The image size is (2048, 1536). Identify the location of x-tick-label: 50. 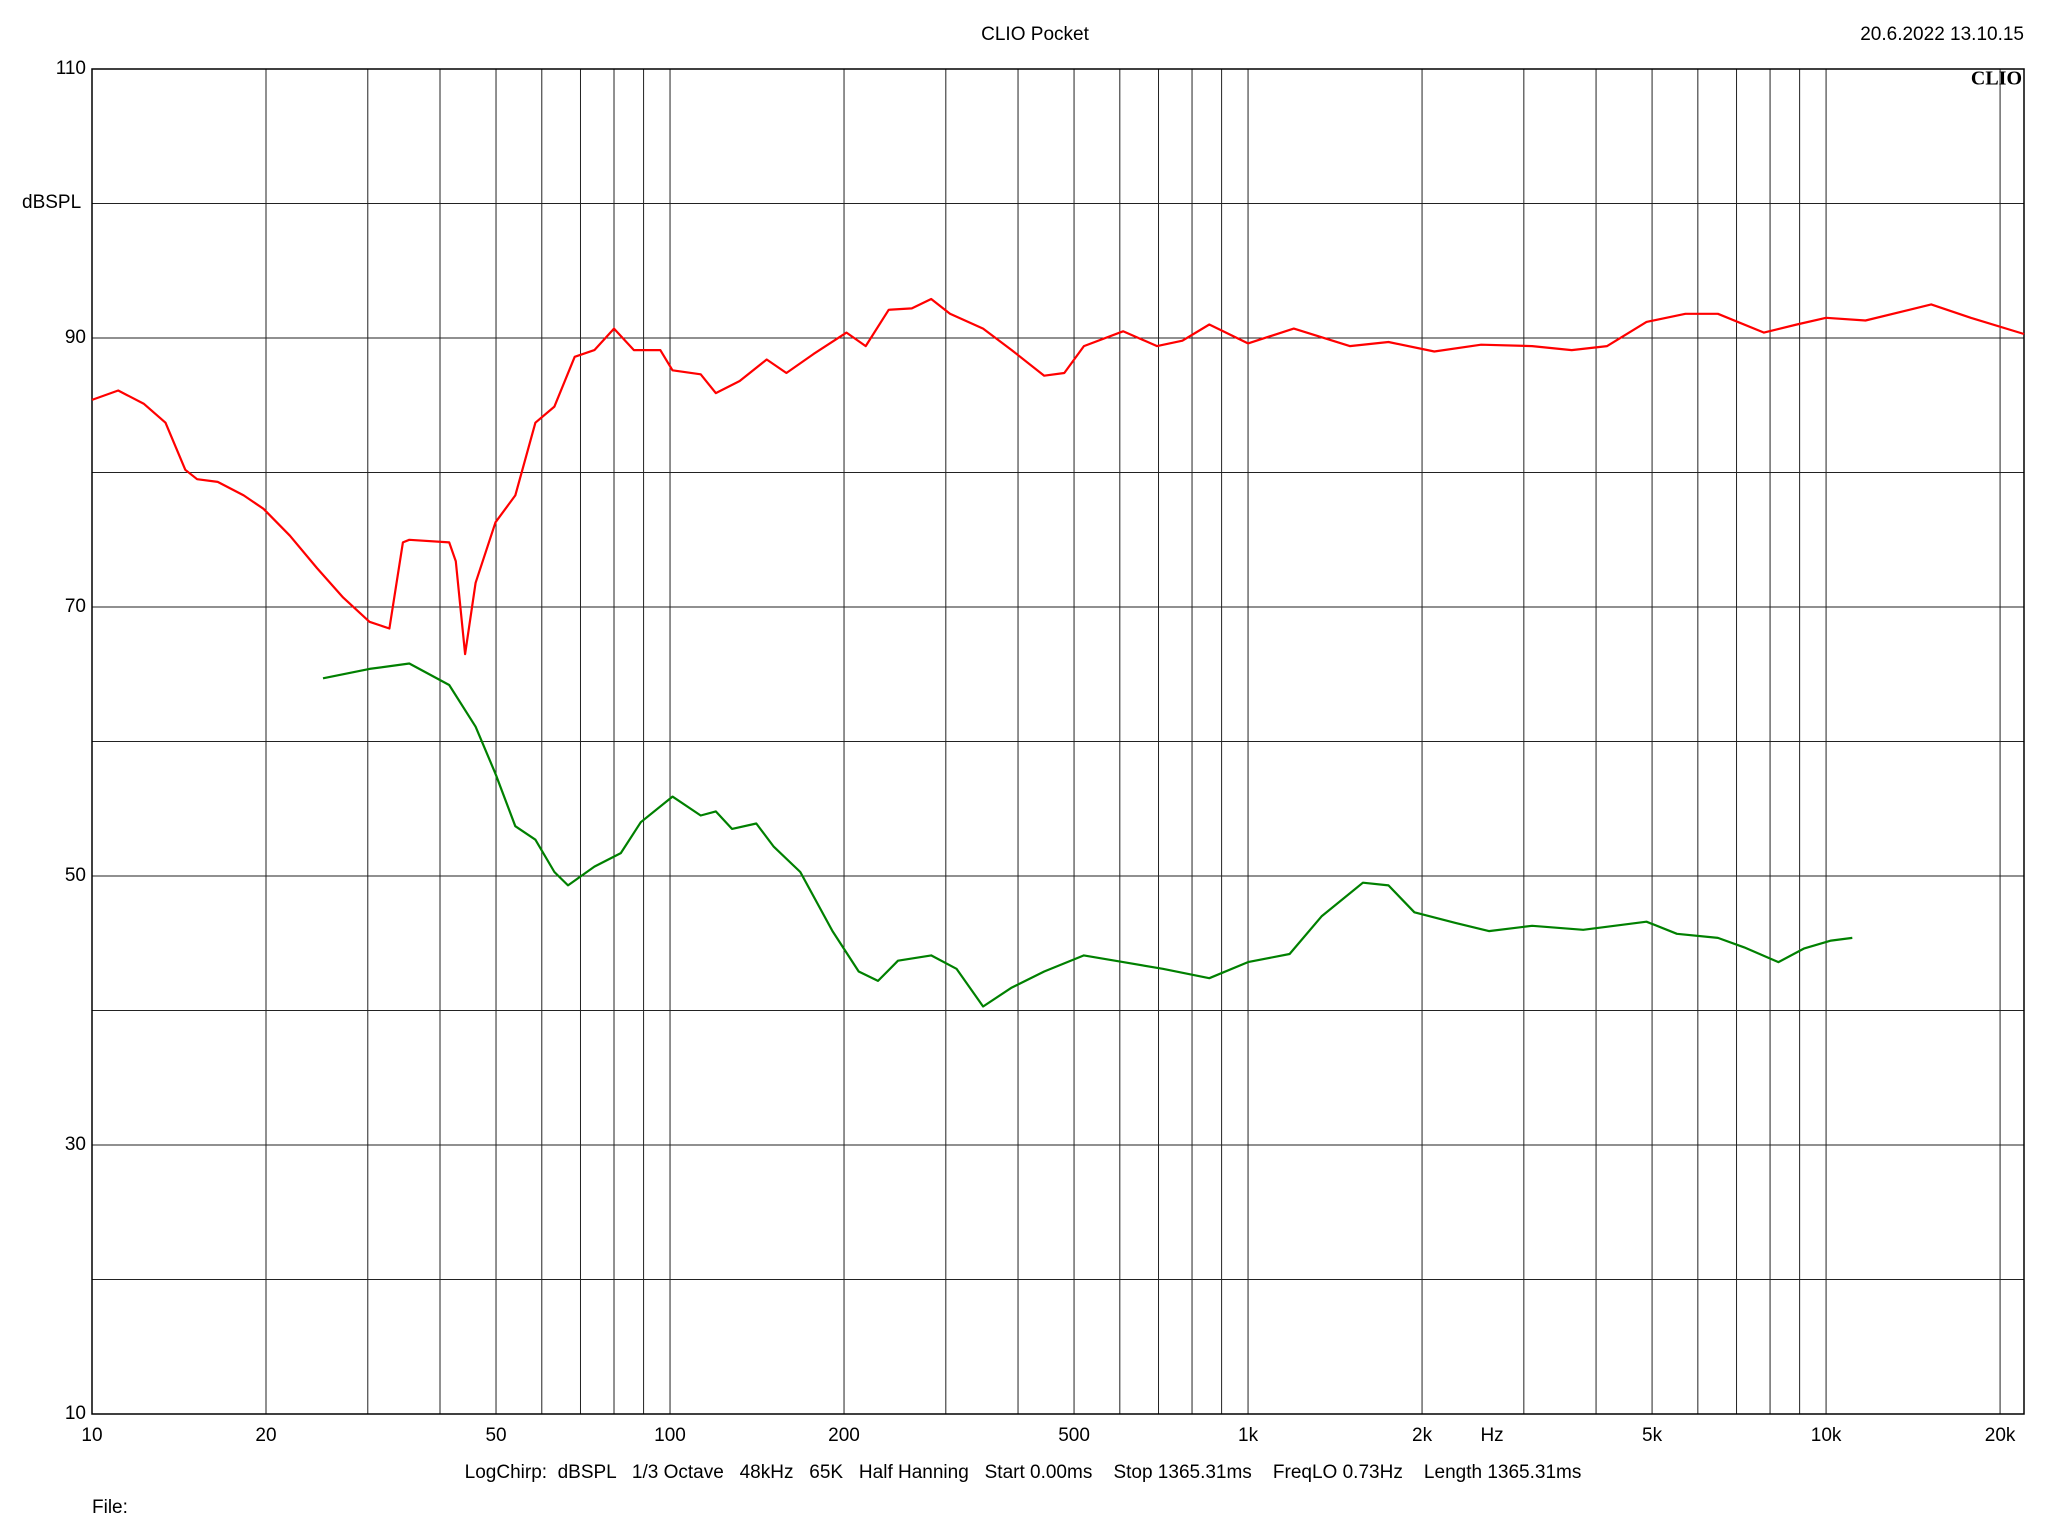
(495, 1435).